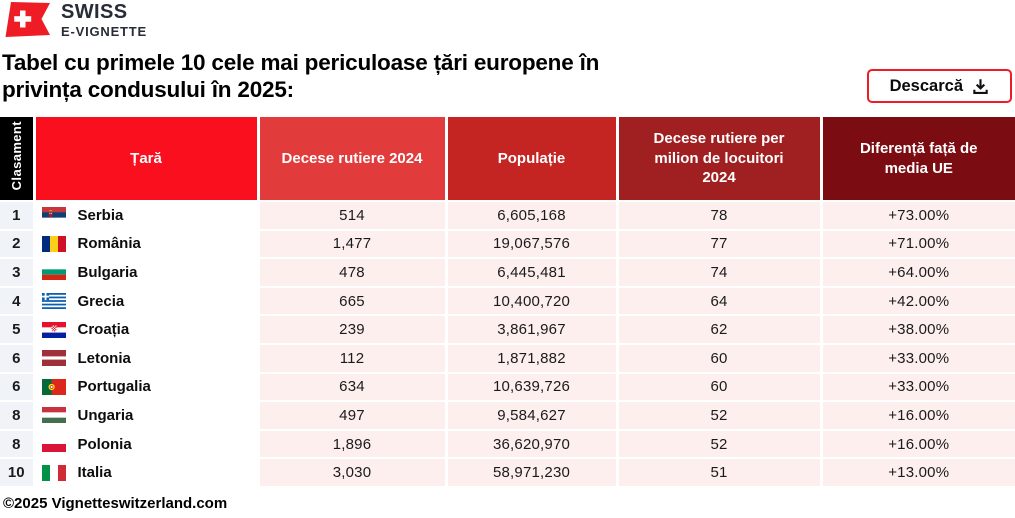 The width and height of the screenshot is (1015, 518). I want to click on per_million-cell: 74, so click(719, 272).